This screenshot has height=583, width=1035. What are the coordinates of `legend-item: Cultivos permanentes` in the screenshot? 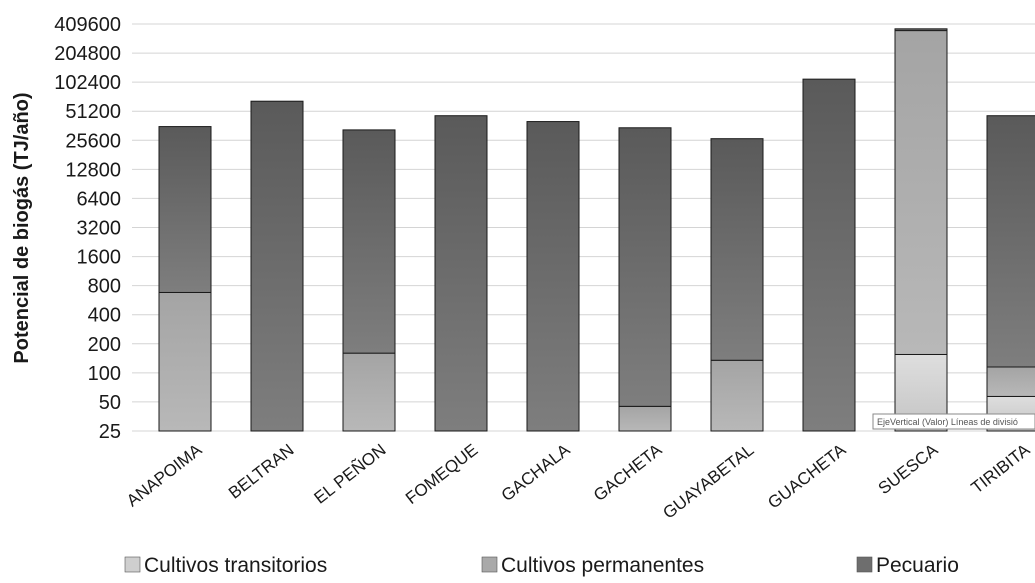 It's located at (592, 565).